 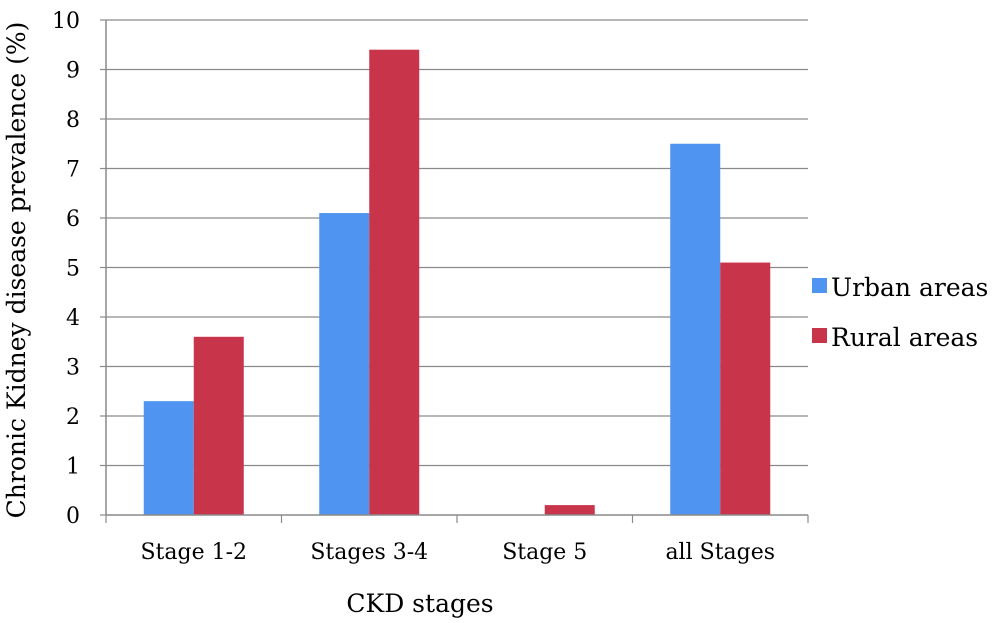 I want to click on y-tick-label: 2, so click(x=73, y=417).